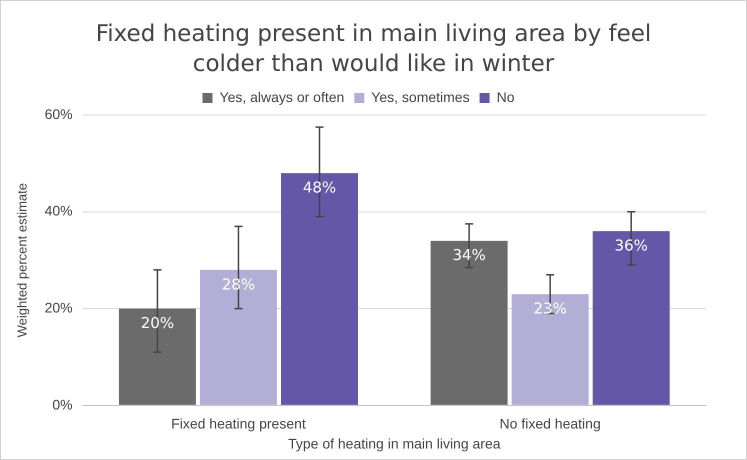  What do you see at coordinates (62, 404) in the screenshot?
I see `y-tick-label: 0%` at bounding box center [62, 404].